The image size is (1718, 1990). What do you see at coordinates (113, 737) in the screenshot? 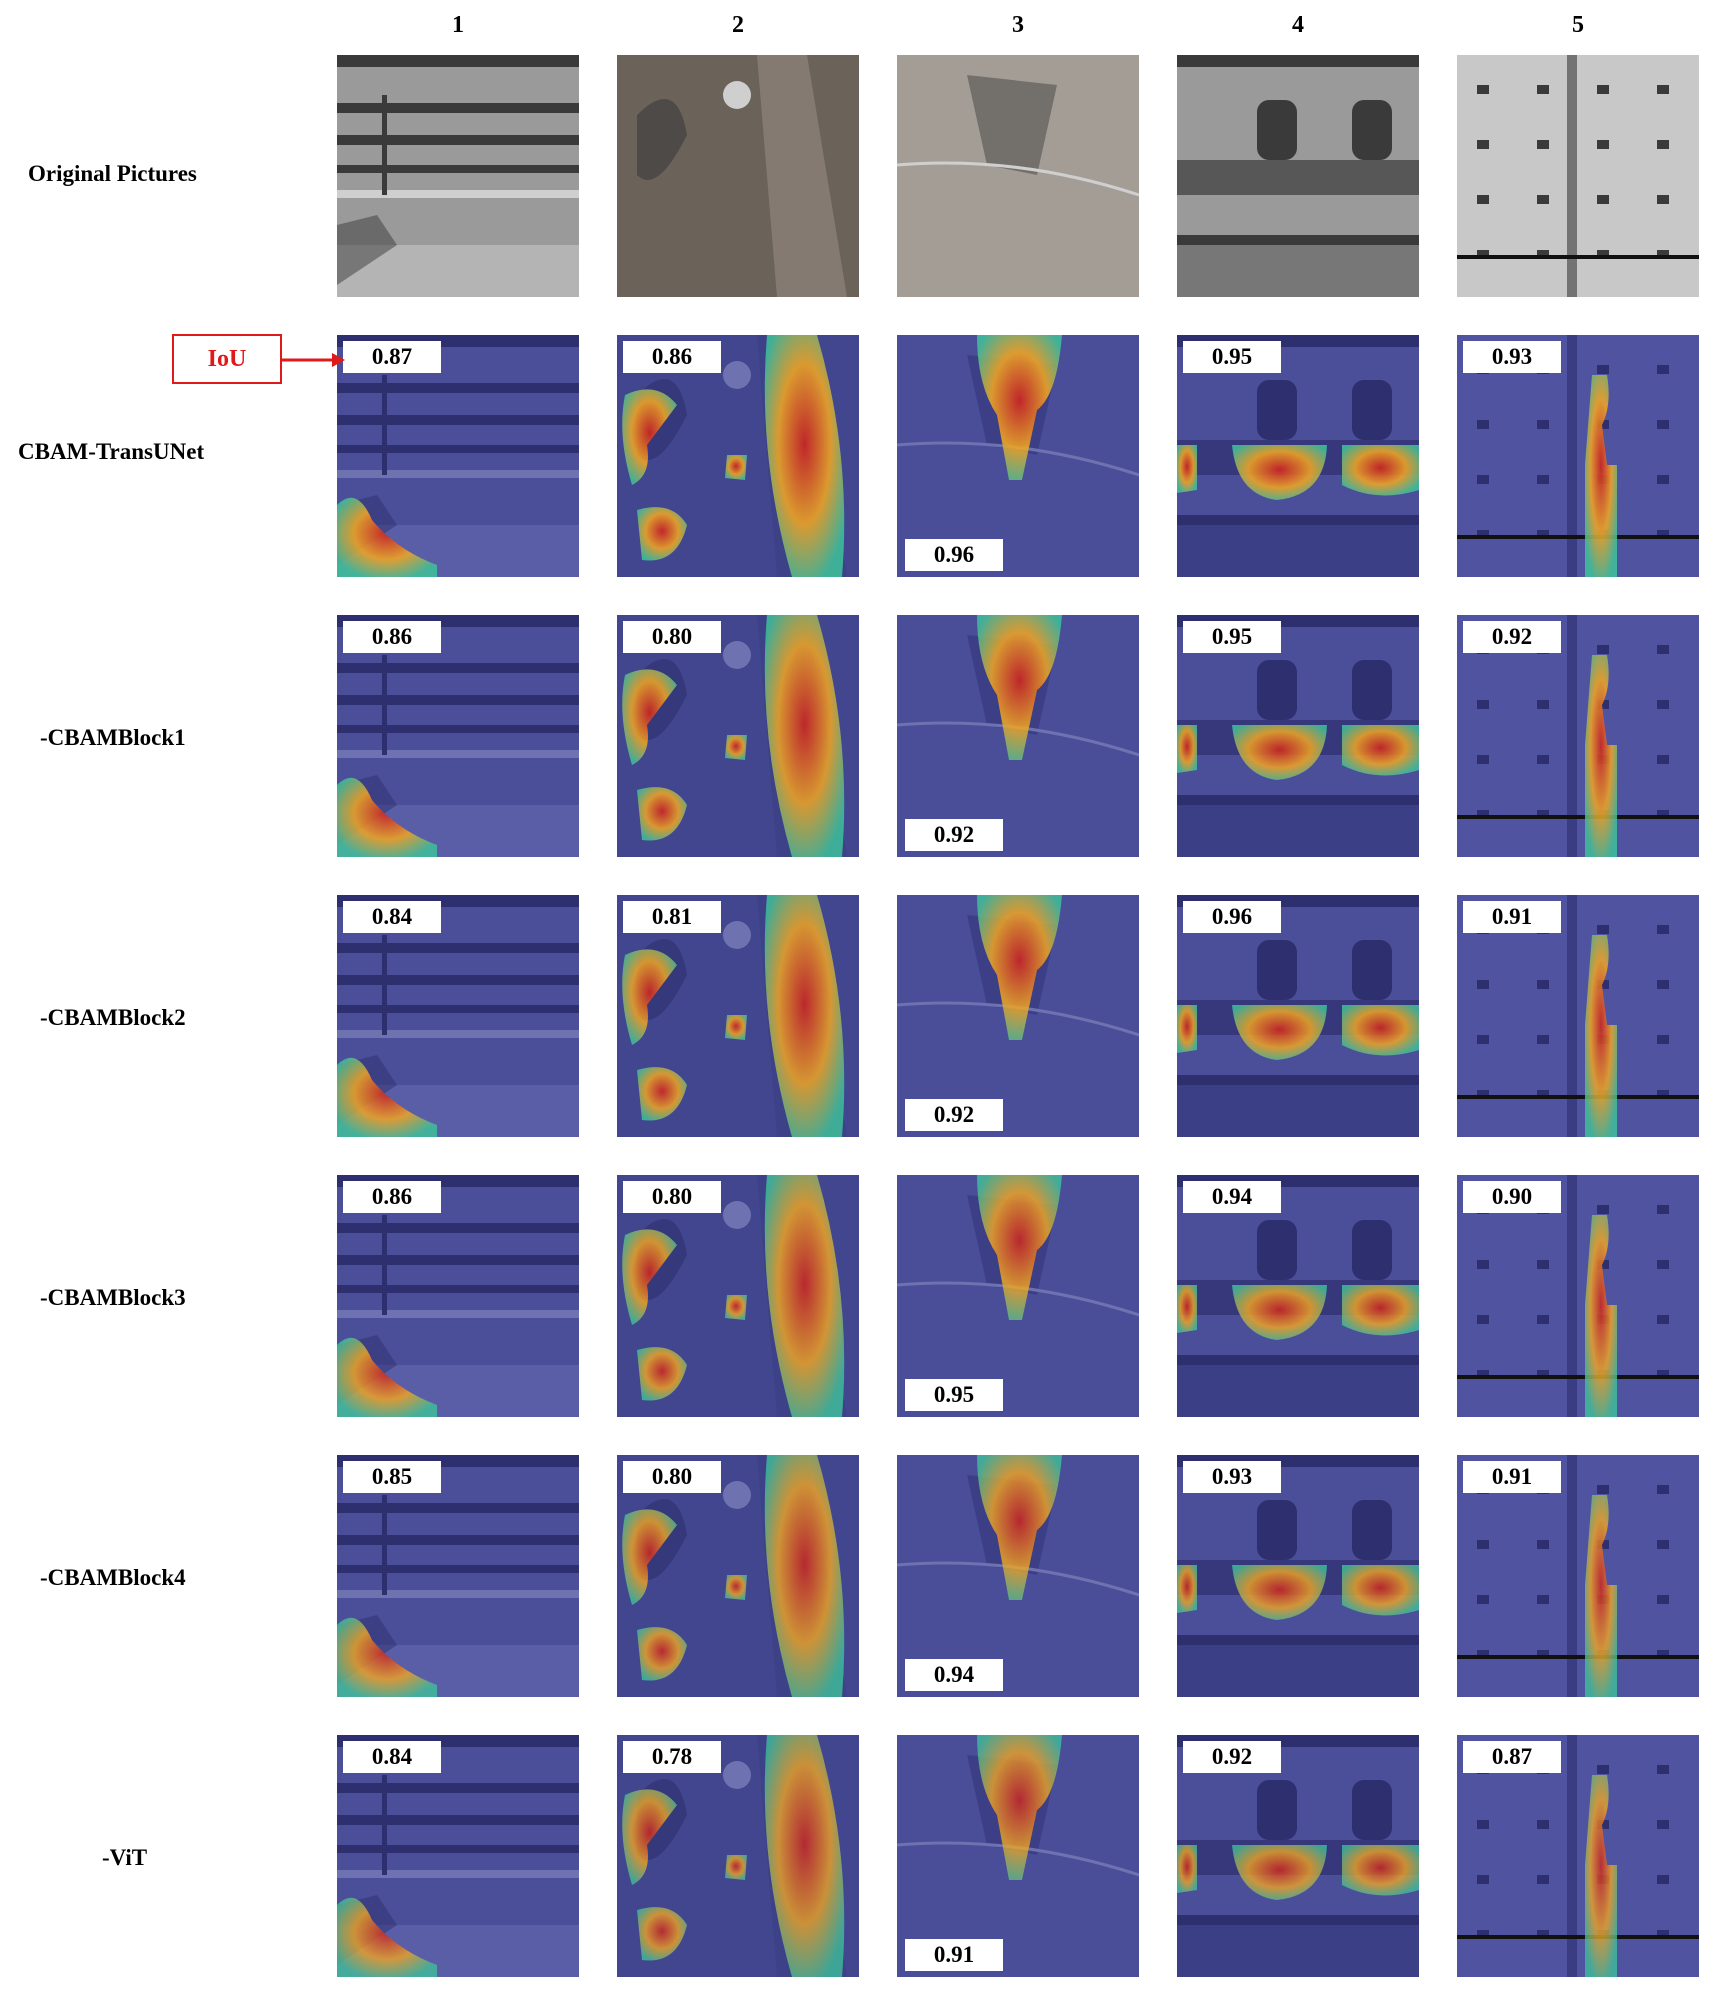
I see `row-label-3: -CBAMBlock1` at bounding box center [113, 737].